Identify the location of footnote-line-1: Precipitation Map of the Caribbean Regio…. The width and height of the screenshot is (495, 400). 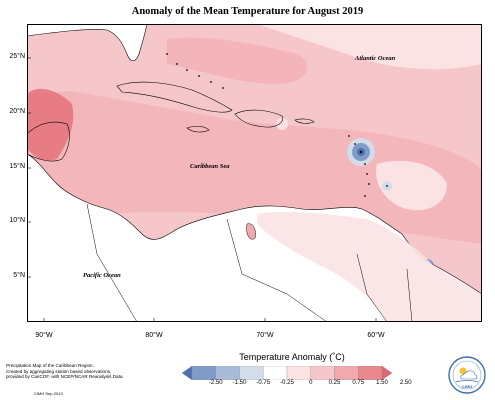
(50, 365).